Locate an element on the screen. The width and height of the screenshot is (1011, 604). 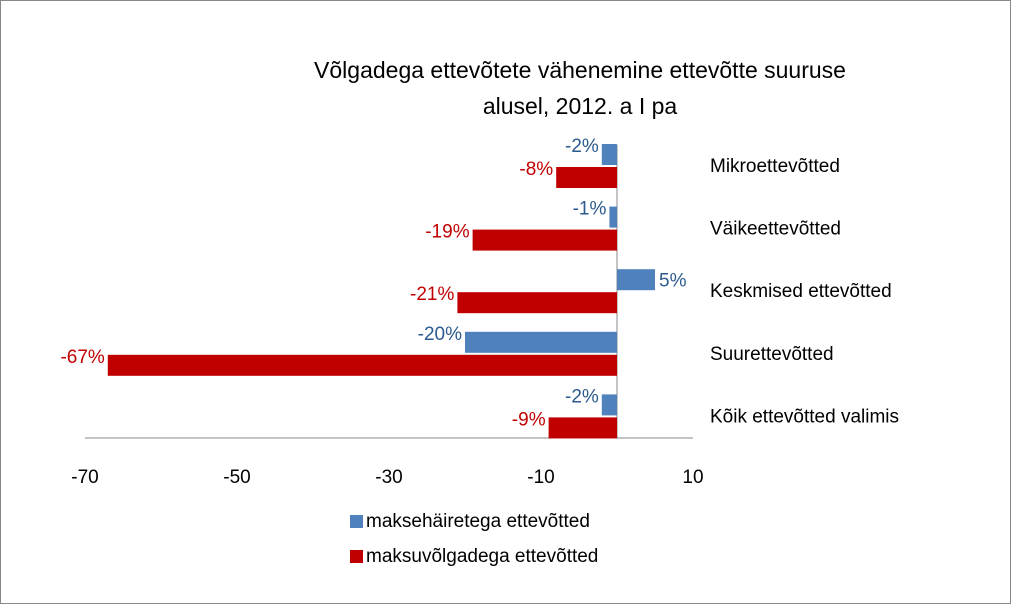
data-label: -67% is located at coordinates (82, 357).